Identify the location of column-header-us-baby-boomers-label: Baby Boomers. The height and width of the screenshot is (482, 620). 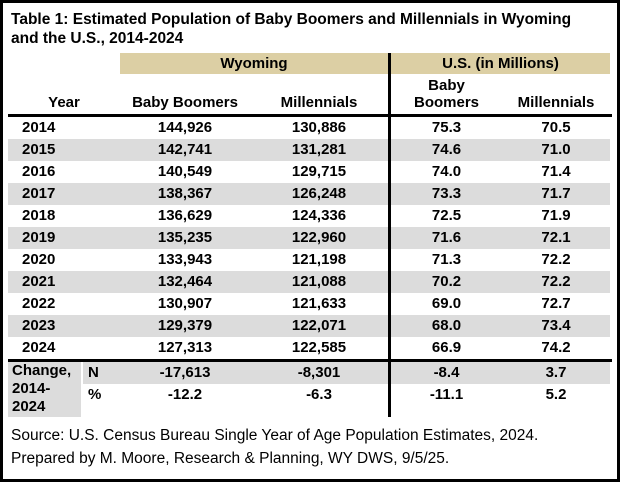
(446, 94).